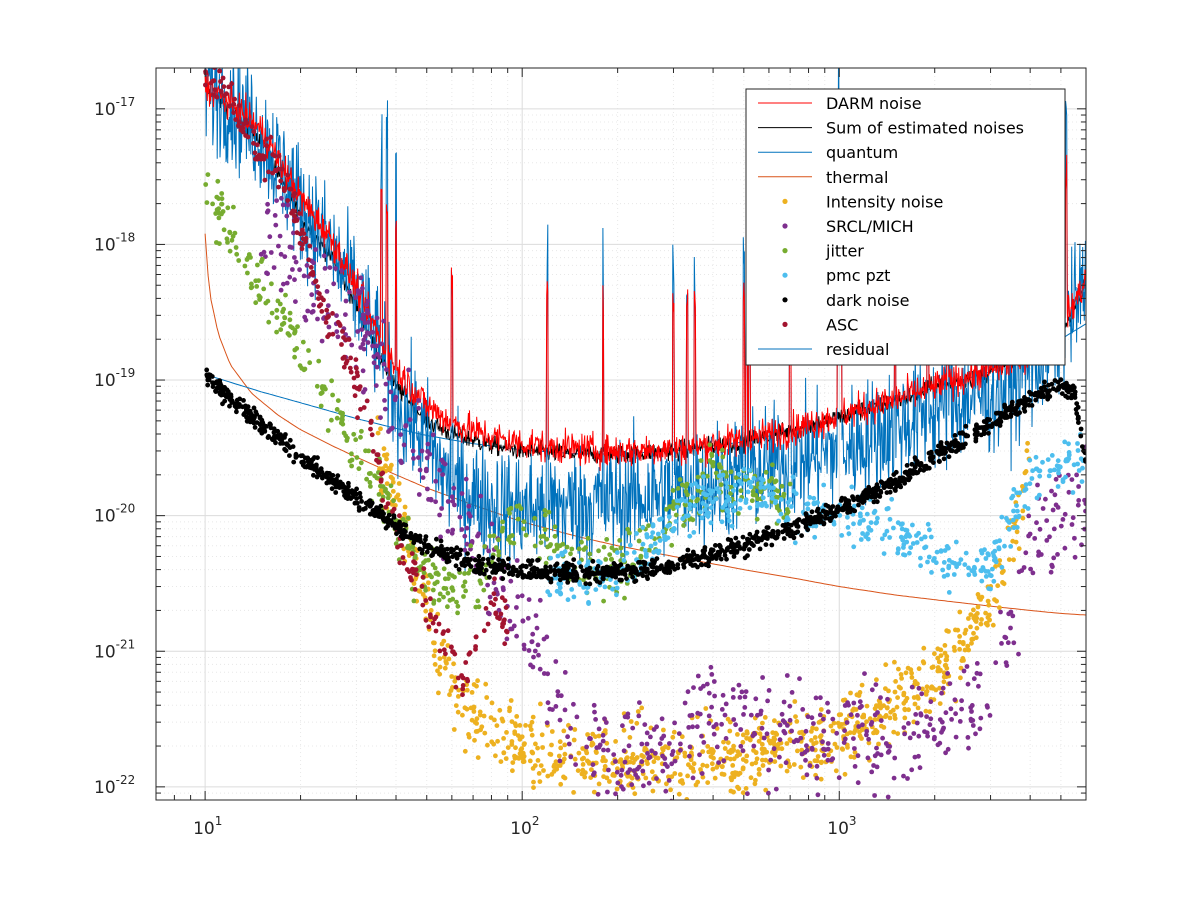 This screenshot has width=1200, height=900. I want to click on legend-label: Intensity noise, so click(884, 201).